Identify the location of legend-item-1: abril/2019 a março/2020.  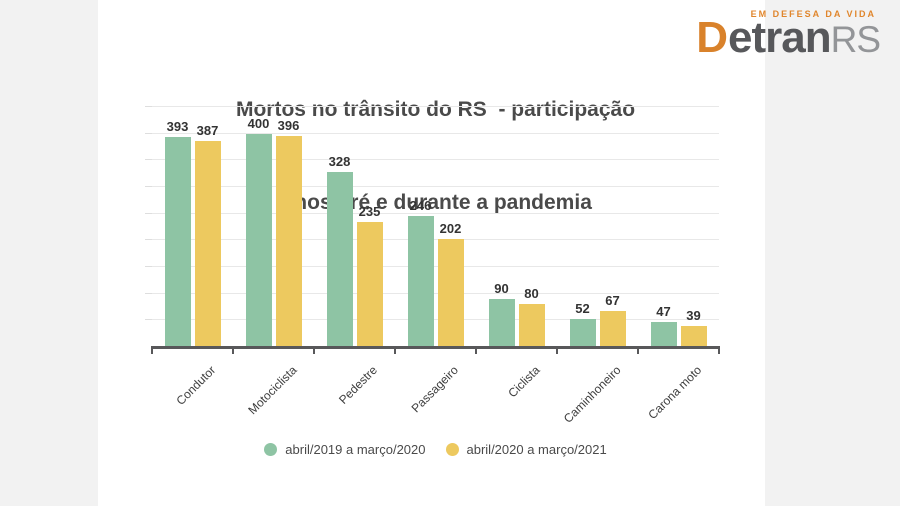
(345, 449).